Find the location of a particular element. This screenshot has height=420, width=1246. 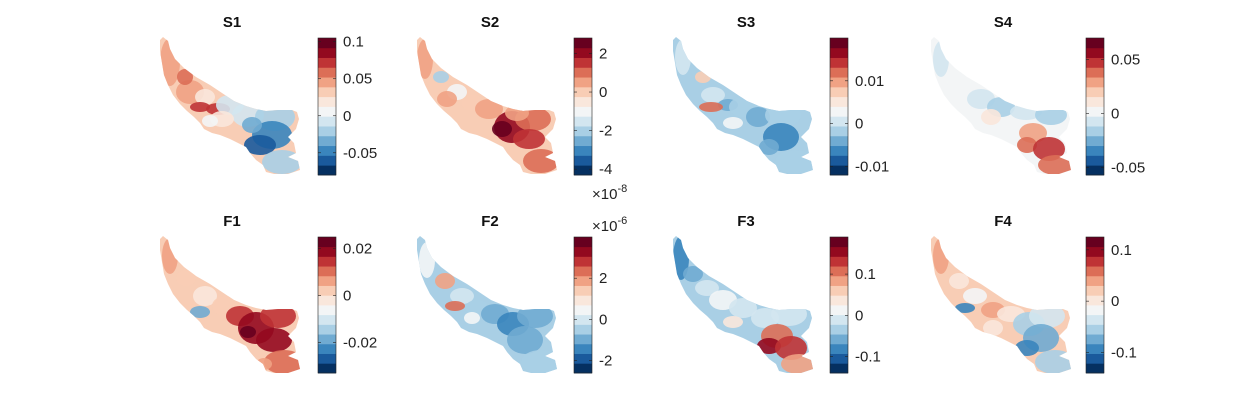

panel-f4: F4 -0.1 0 0.1 is located at coordinates (1034, 293).